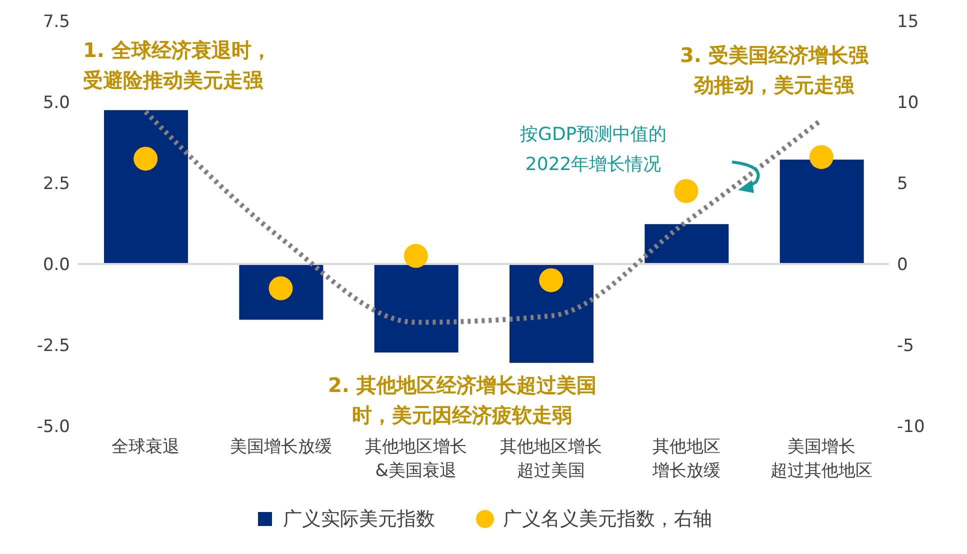 This screenshot has height=554, width=967. Describe the element at coordinates (415, 459) in the screenshot. I see `x-tick-label: 其他地区增长&美国衰退` at that location.